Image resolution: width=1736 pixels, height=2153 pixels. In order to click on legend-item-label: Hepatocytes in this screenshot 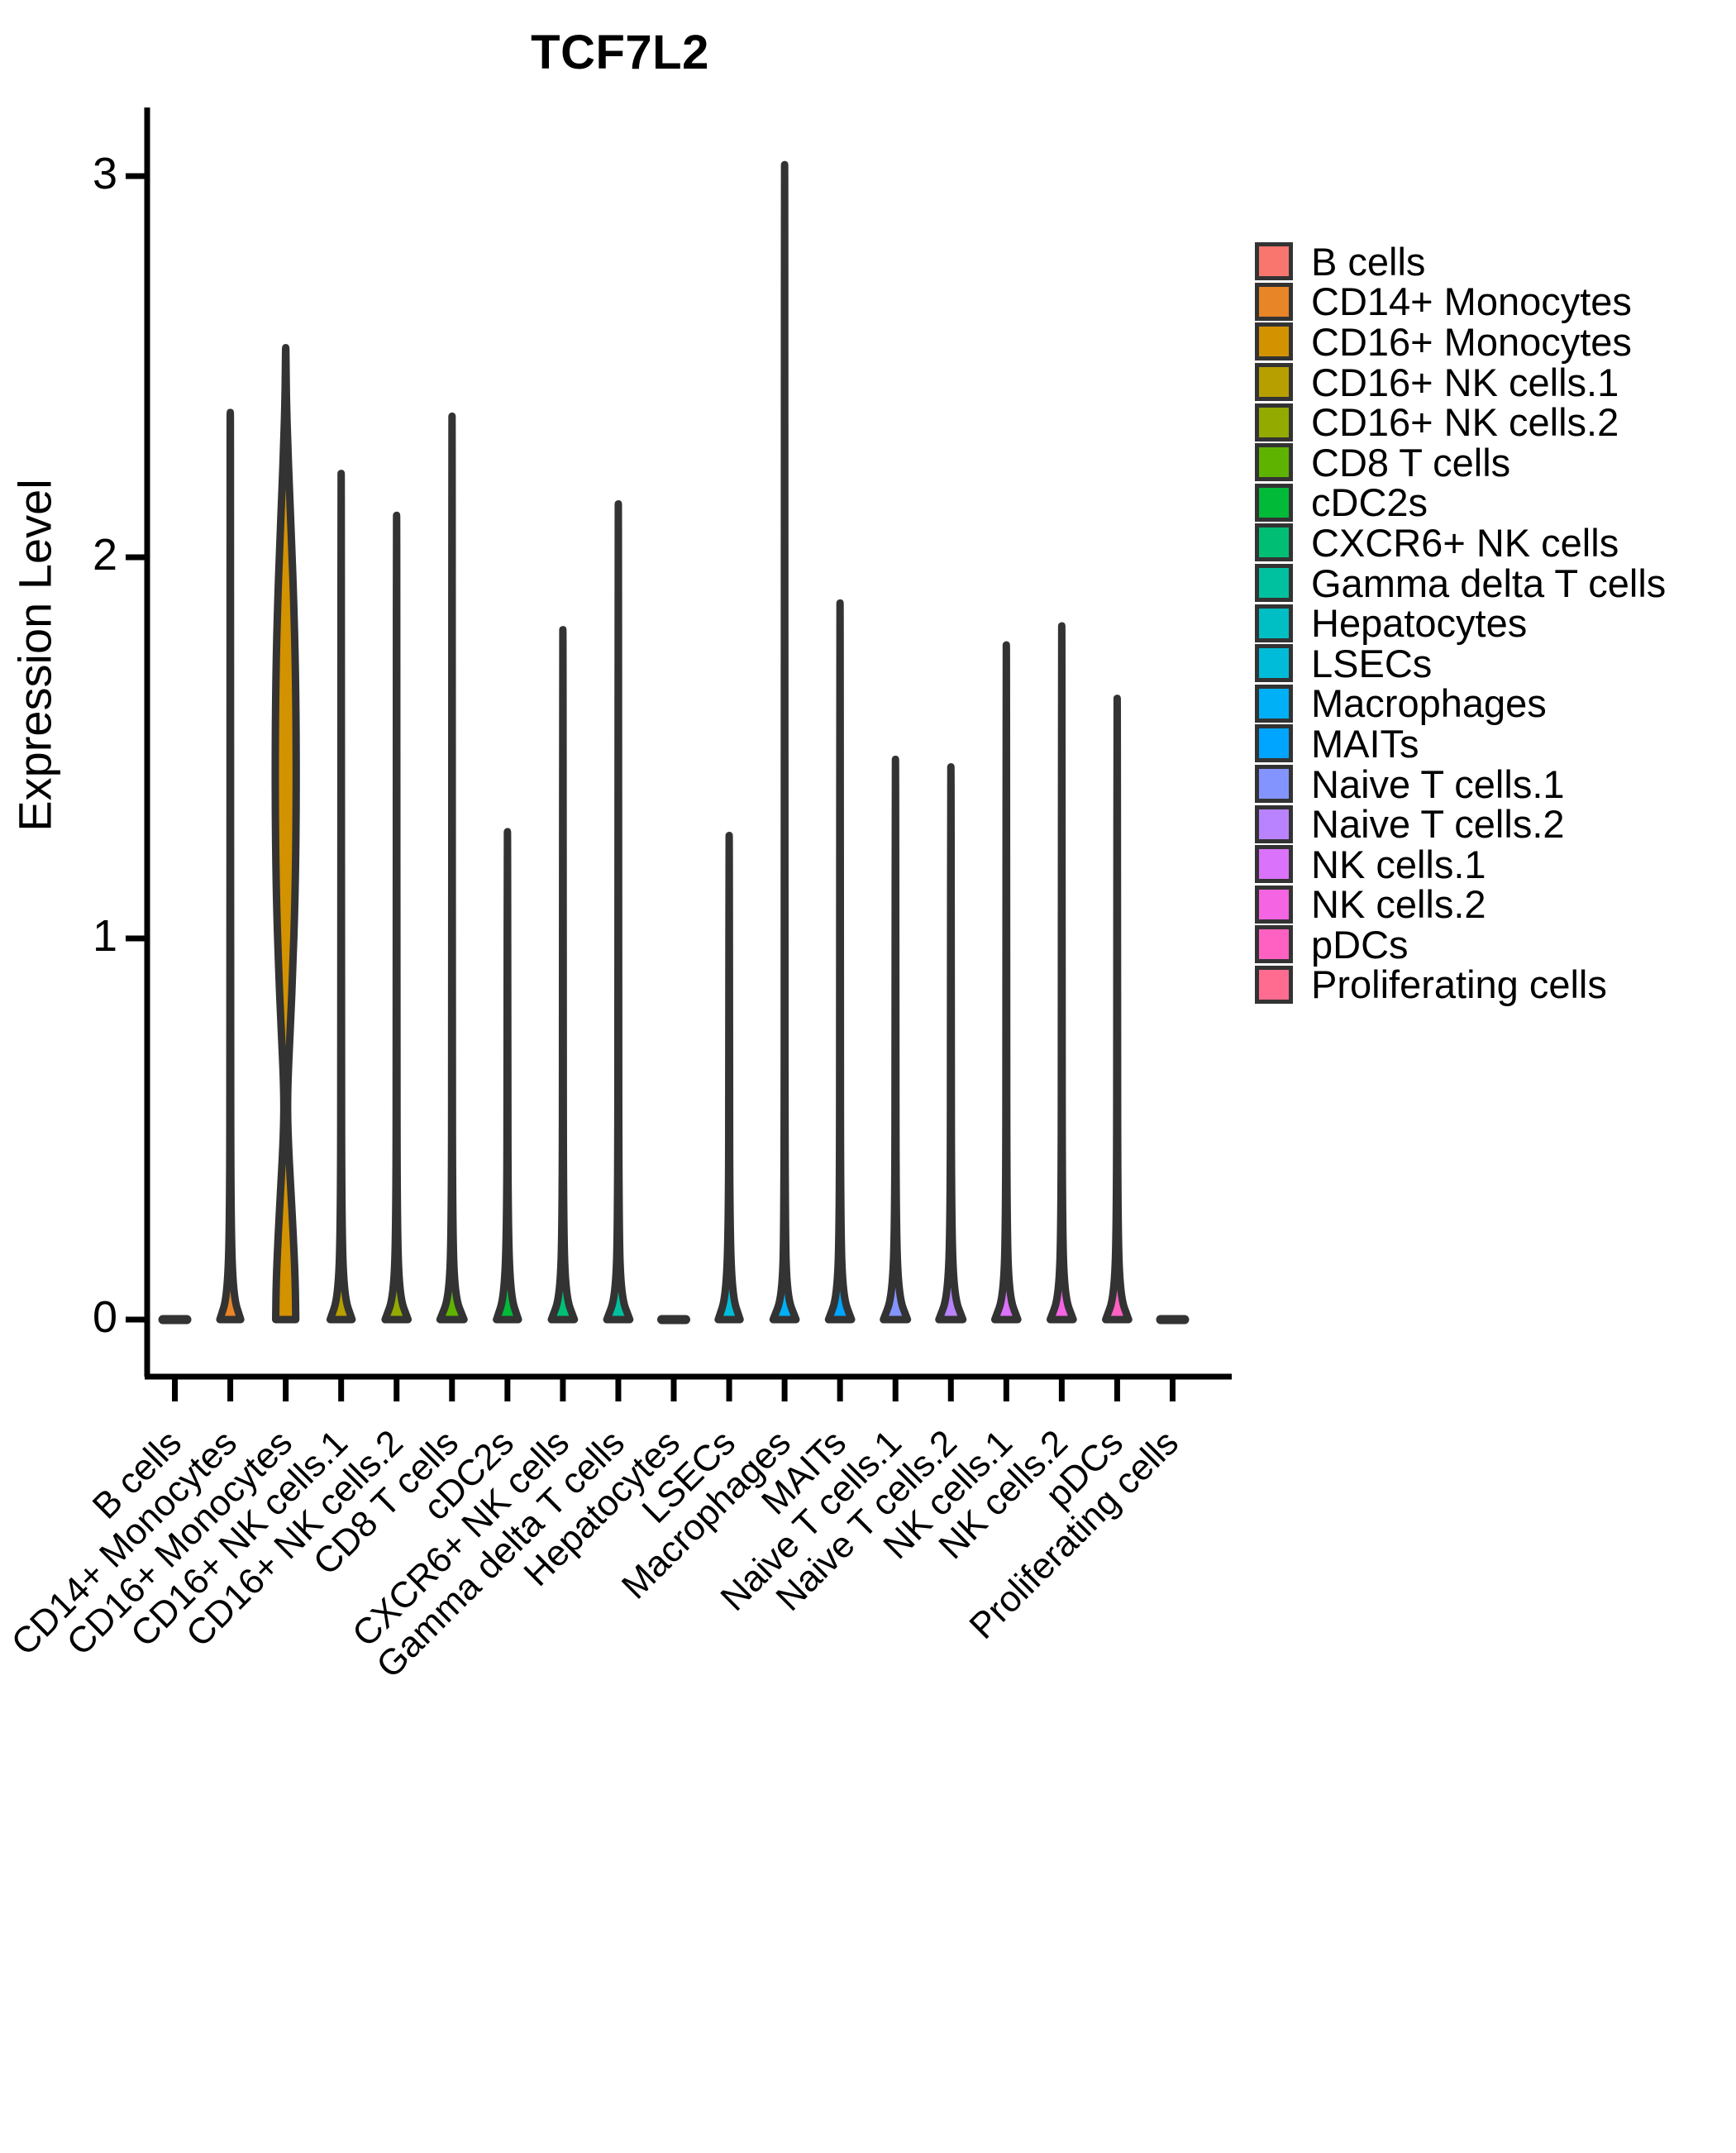, I will do `click(1419, 623)`.